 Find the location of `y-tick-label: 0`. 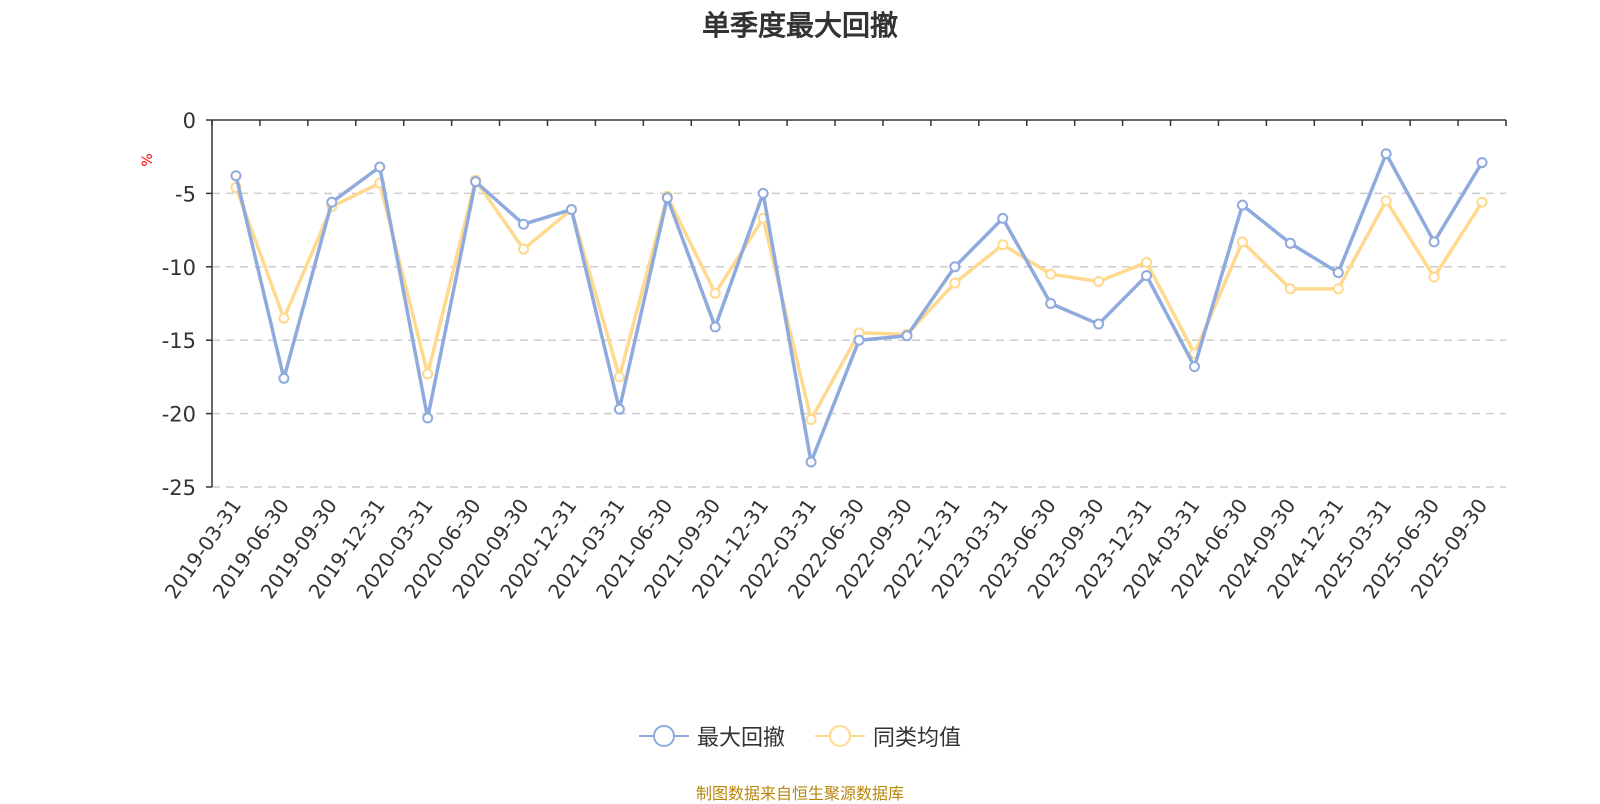

y-tick-label: 0 is located at coordinates (189, 121).